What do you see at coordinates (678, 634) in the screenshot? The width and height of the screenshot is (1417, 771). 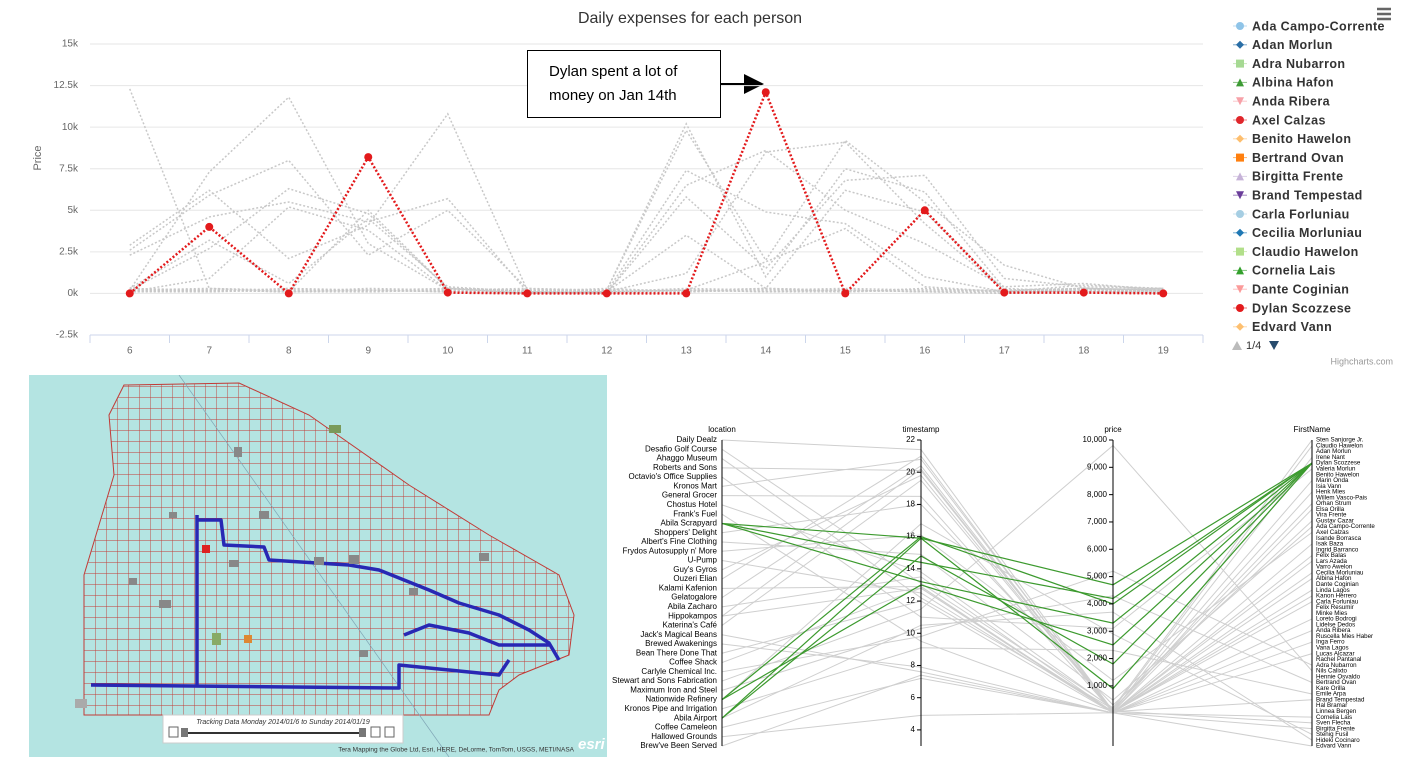 I see `location-label: Jack's Magical Beans` at bounding box center [678, 634].